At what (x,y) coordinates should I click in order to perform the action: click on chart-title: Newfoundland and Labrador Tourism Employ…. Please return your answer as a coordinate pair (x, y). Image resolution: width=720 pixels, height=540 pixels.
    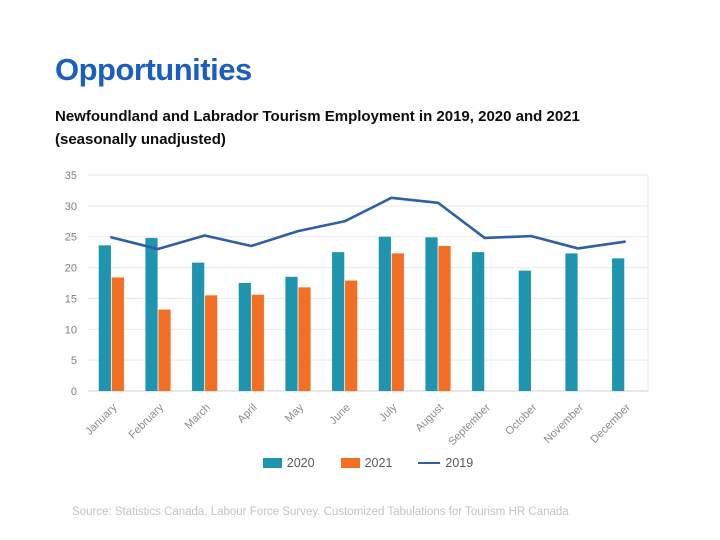
    Looking at the image, I should click on (340, 128).